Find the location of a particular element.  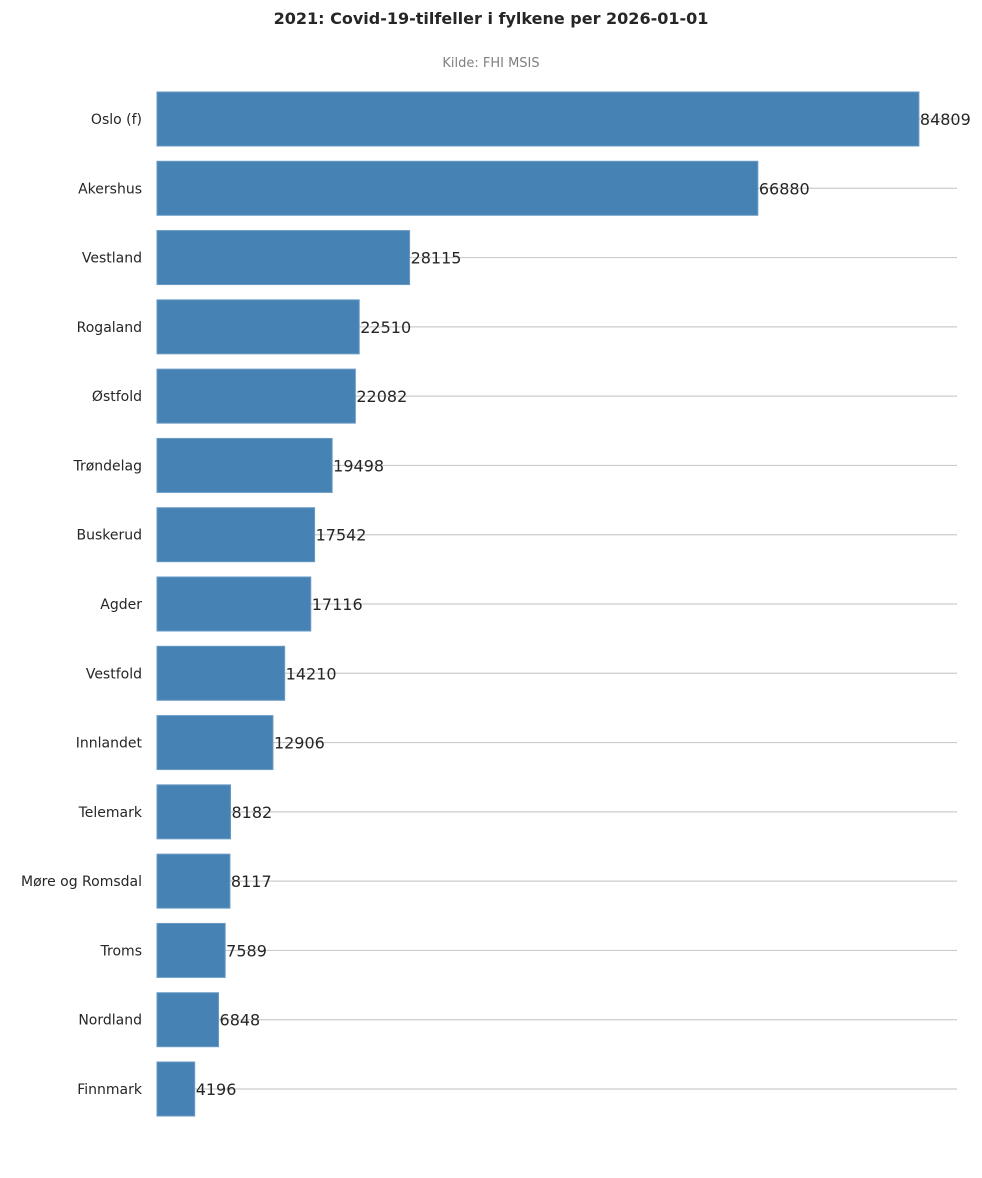

data-label: 8117 is located at coordinates (251, 881).